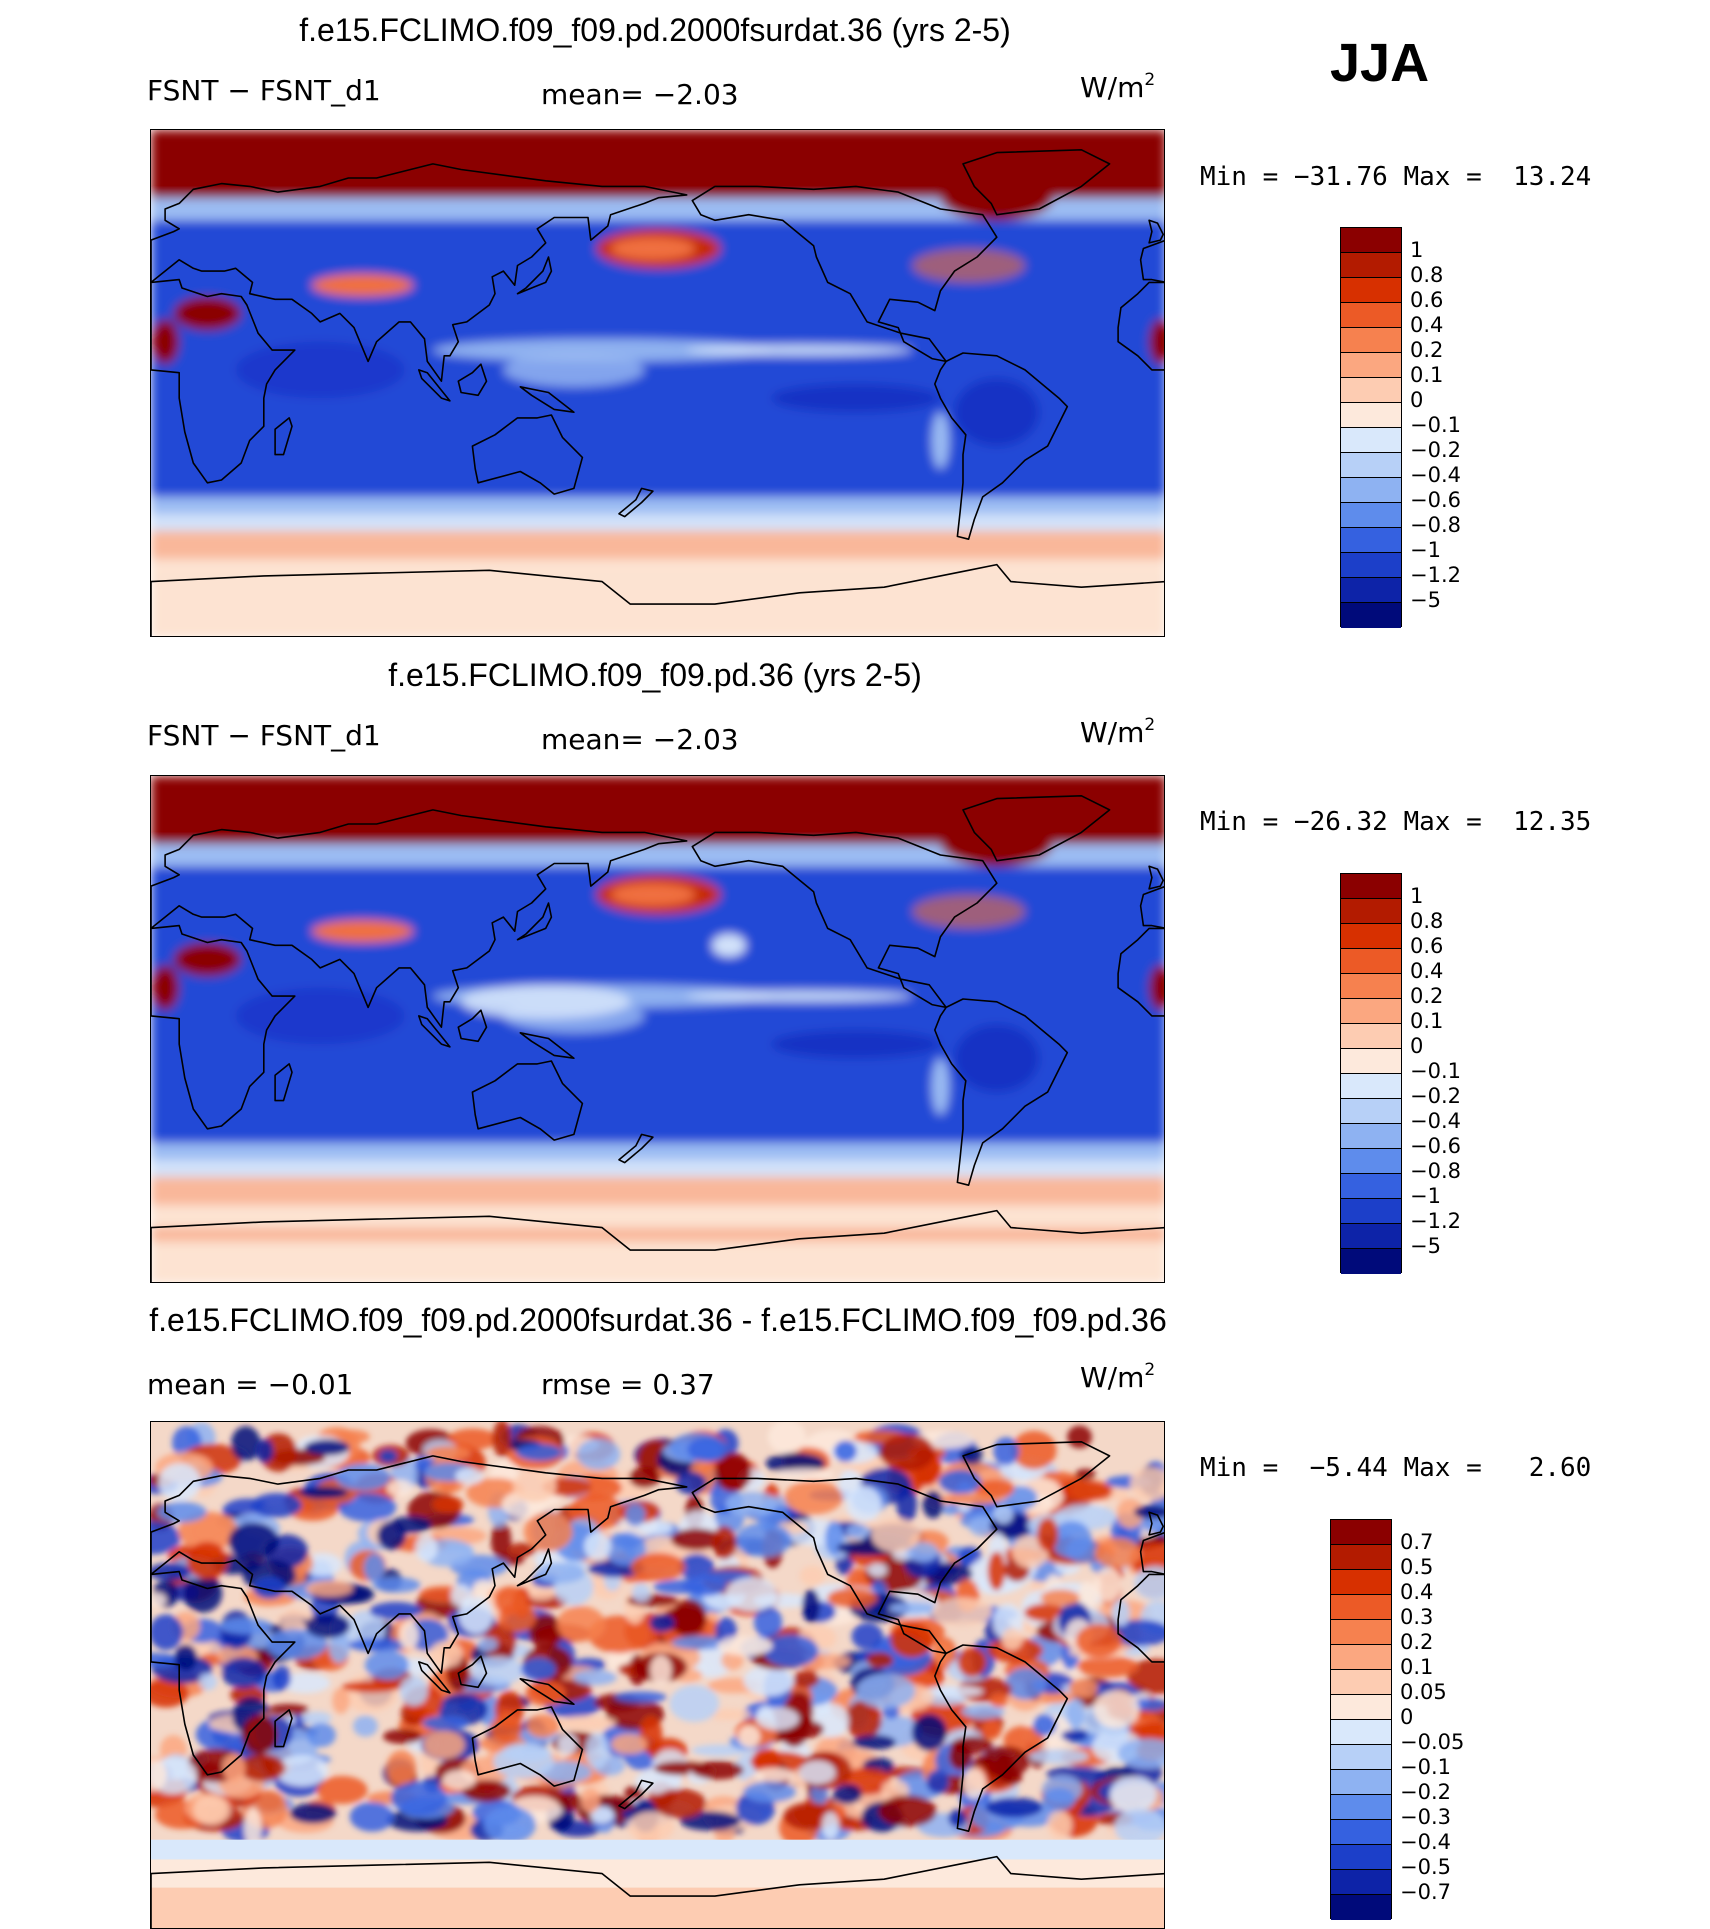 The height and width of the screenshot is (1929, 1710). Describe the element at coordinates (655, 675) in the screenshot. I see `panel-2-title: f.e15.FCLIMO.f09_f09.pd.36 (yrs 2-5)` at that location.